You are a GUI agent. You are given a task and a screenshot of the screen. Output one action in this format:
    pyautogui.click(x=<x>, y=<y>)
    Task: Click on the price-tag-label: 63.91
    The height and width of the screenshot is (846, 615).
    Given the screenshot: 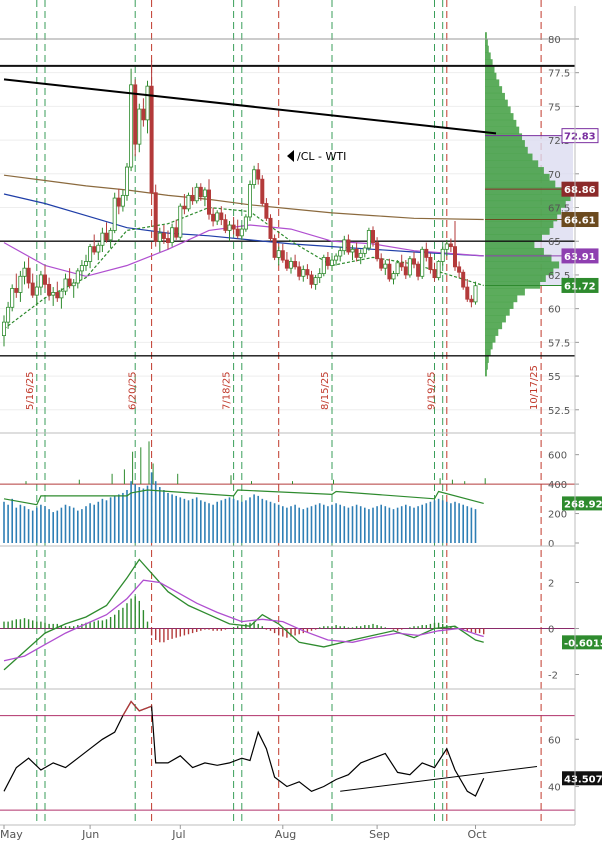 What is the action you would take?
    pyautogui.click(x=580, y=257)
    